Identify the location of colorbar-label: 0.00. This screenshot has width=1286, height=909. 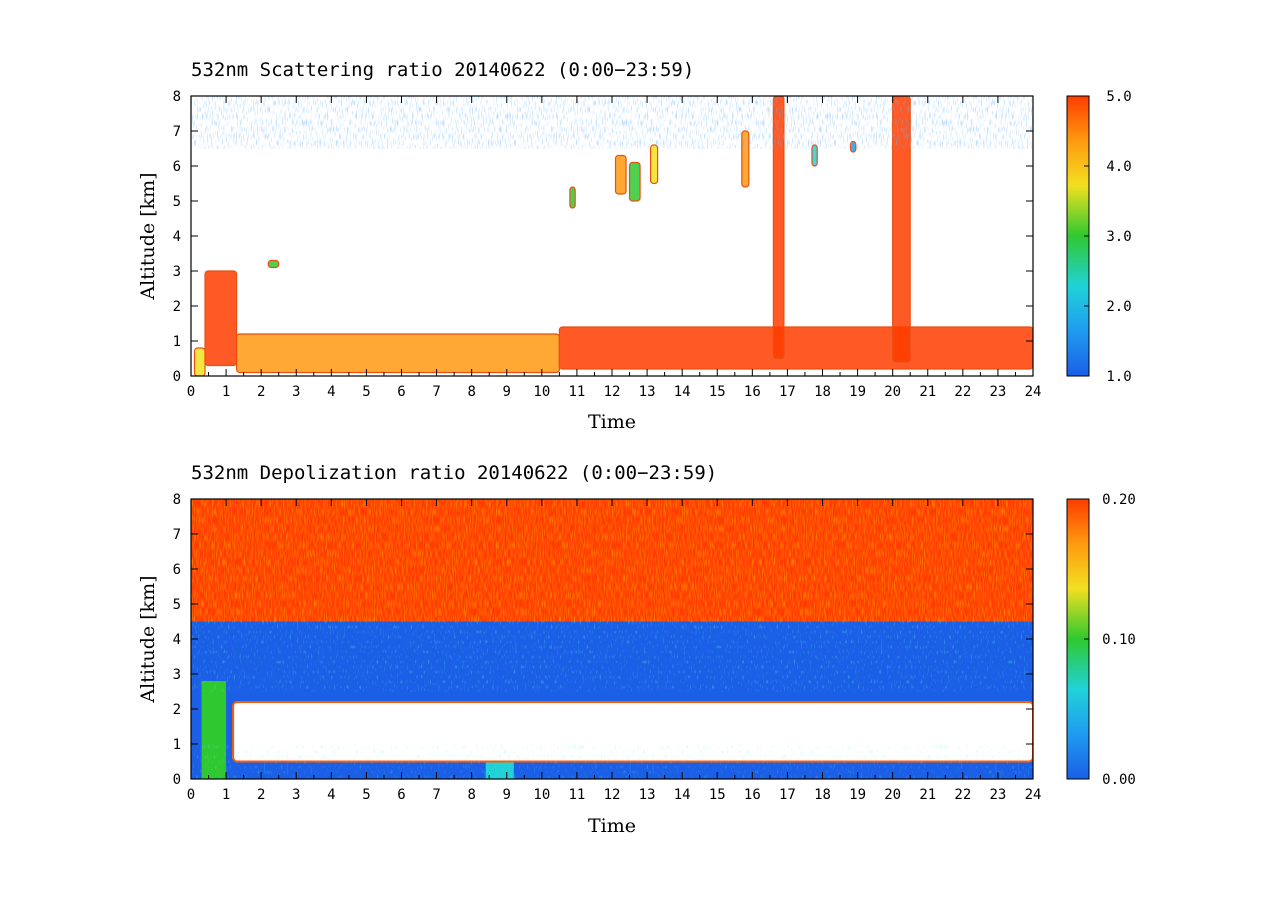
(1119, 780).